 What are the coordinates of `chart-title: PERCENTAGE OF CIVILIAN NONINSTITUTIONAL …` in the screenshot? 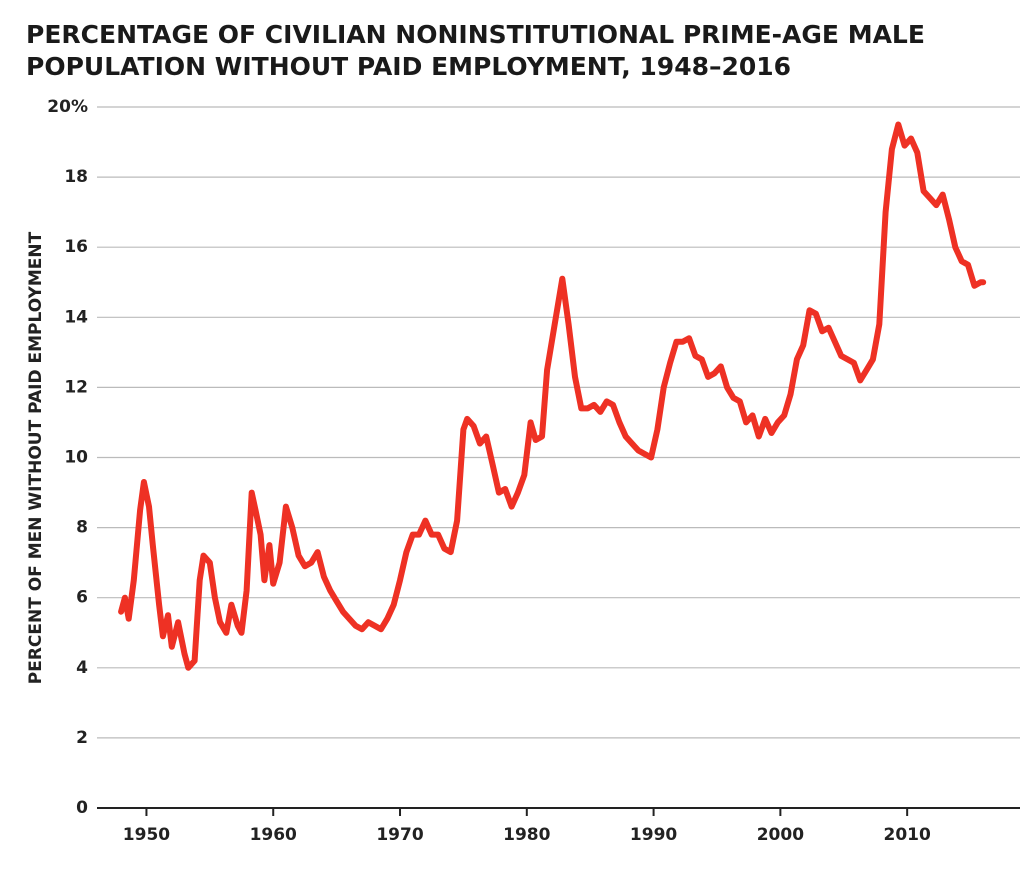 It's located at (475, 34).